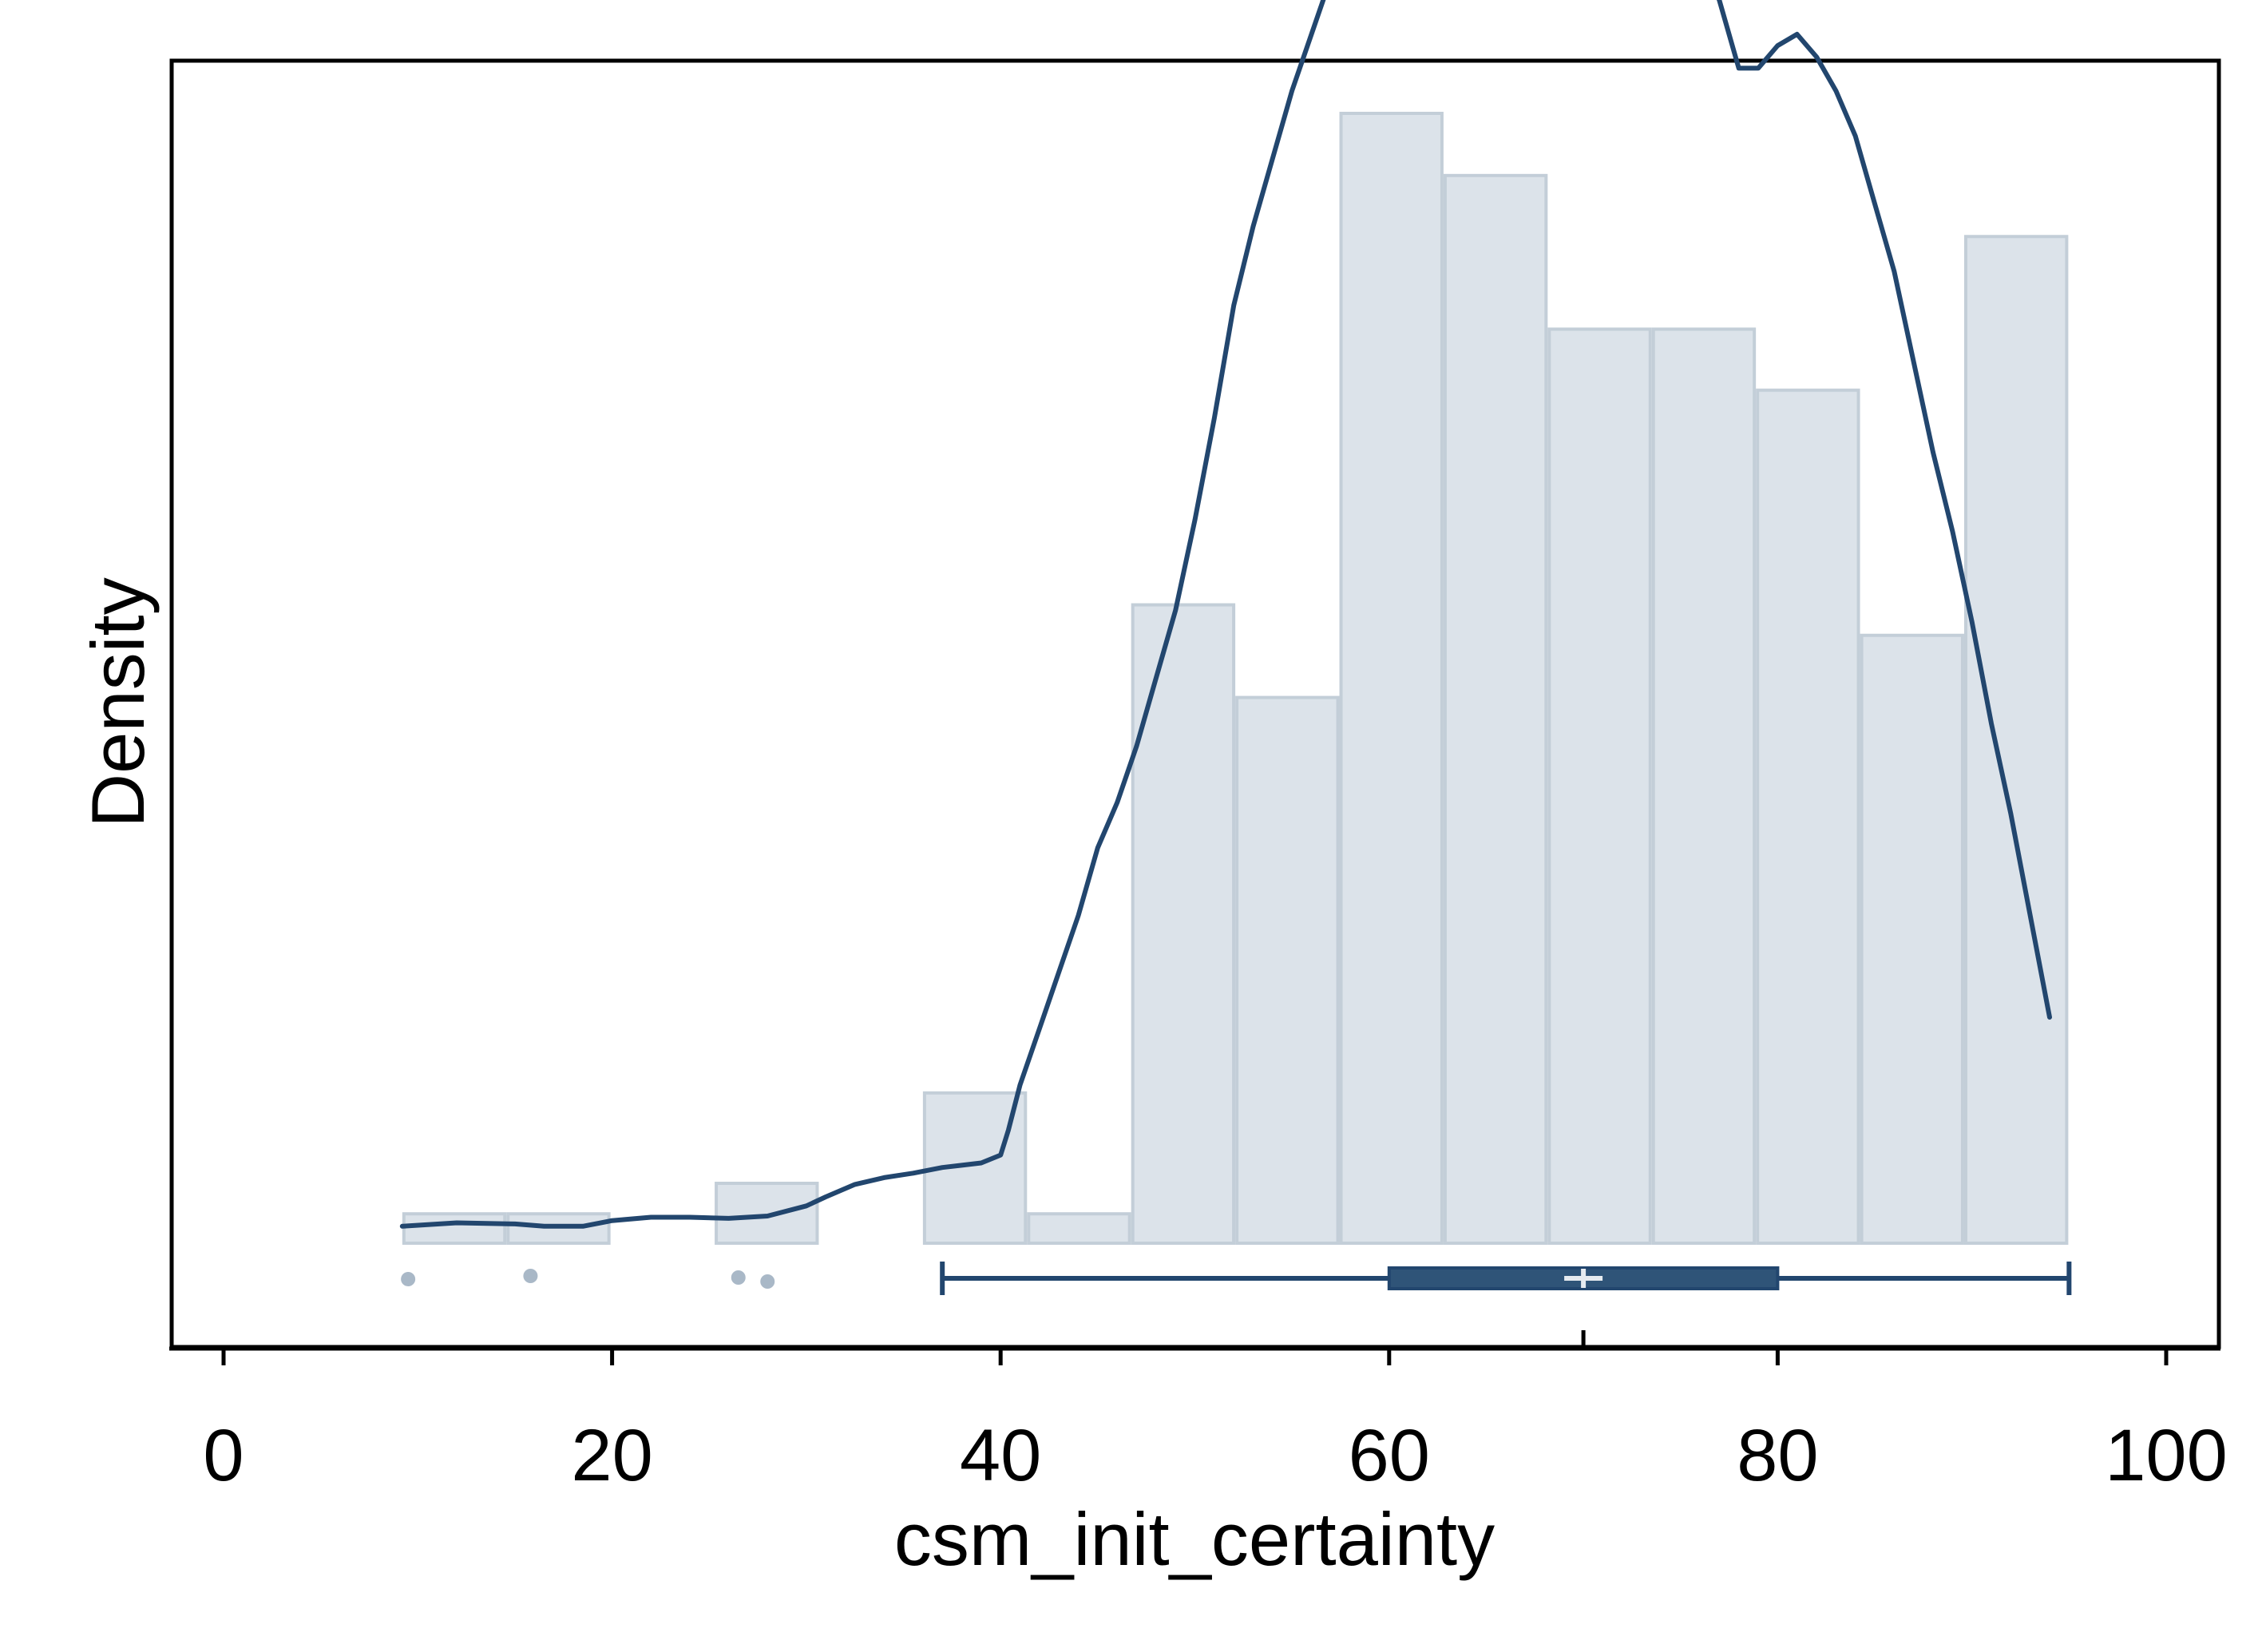 The width and height of the screenshot is (2266, 1652). What do you see at coordinates (223, 1455) in the screenshot?
I see `x-tick-label: 0` at bounding box center [223, 1455].